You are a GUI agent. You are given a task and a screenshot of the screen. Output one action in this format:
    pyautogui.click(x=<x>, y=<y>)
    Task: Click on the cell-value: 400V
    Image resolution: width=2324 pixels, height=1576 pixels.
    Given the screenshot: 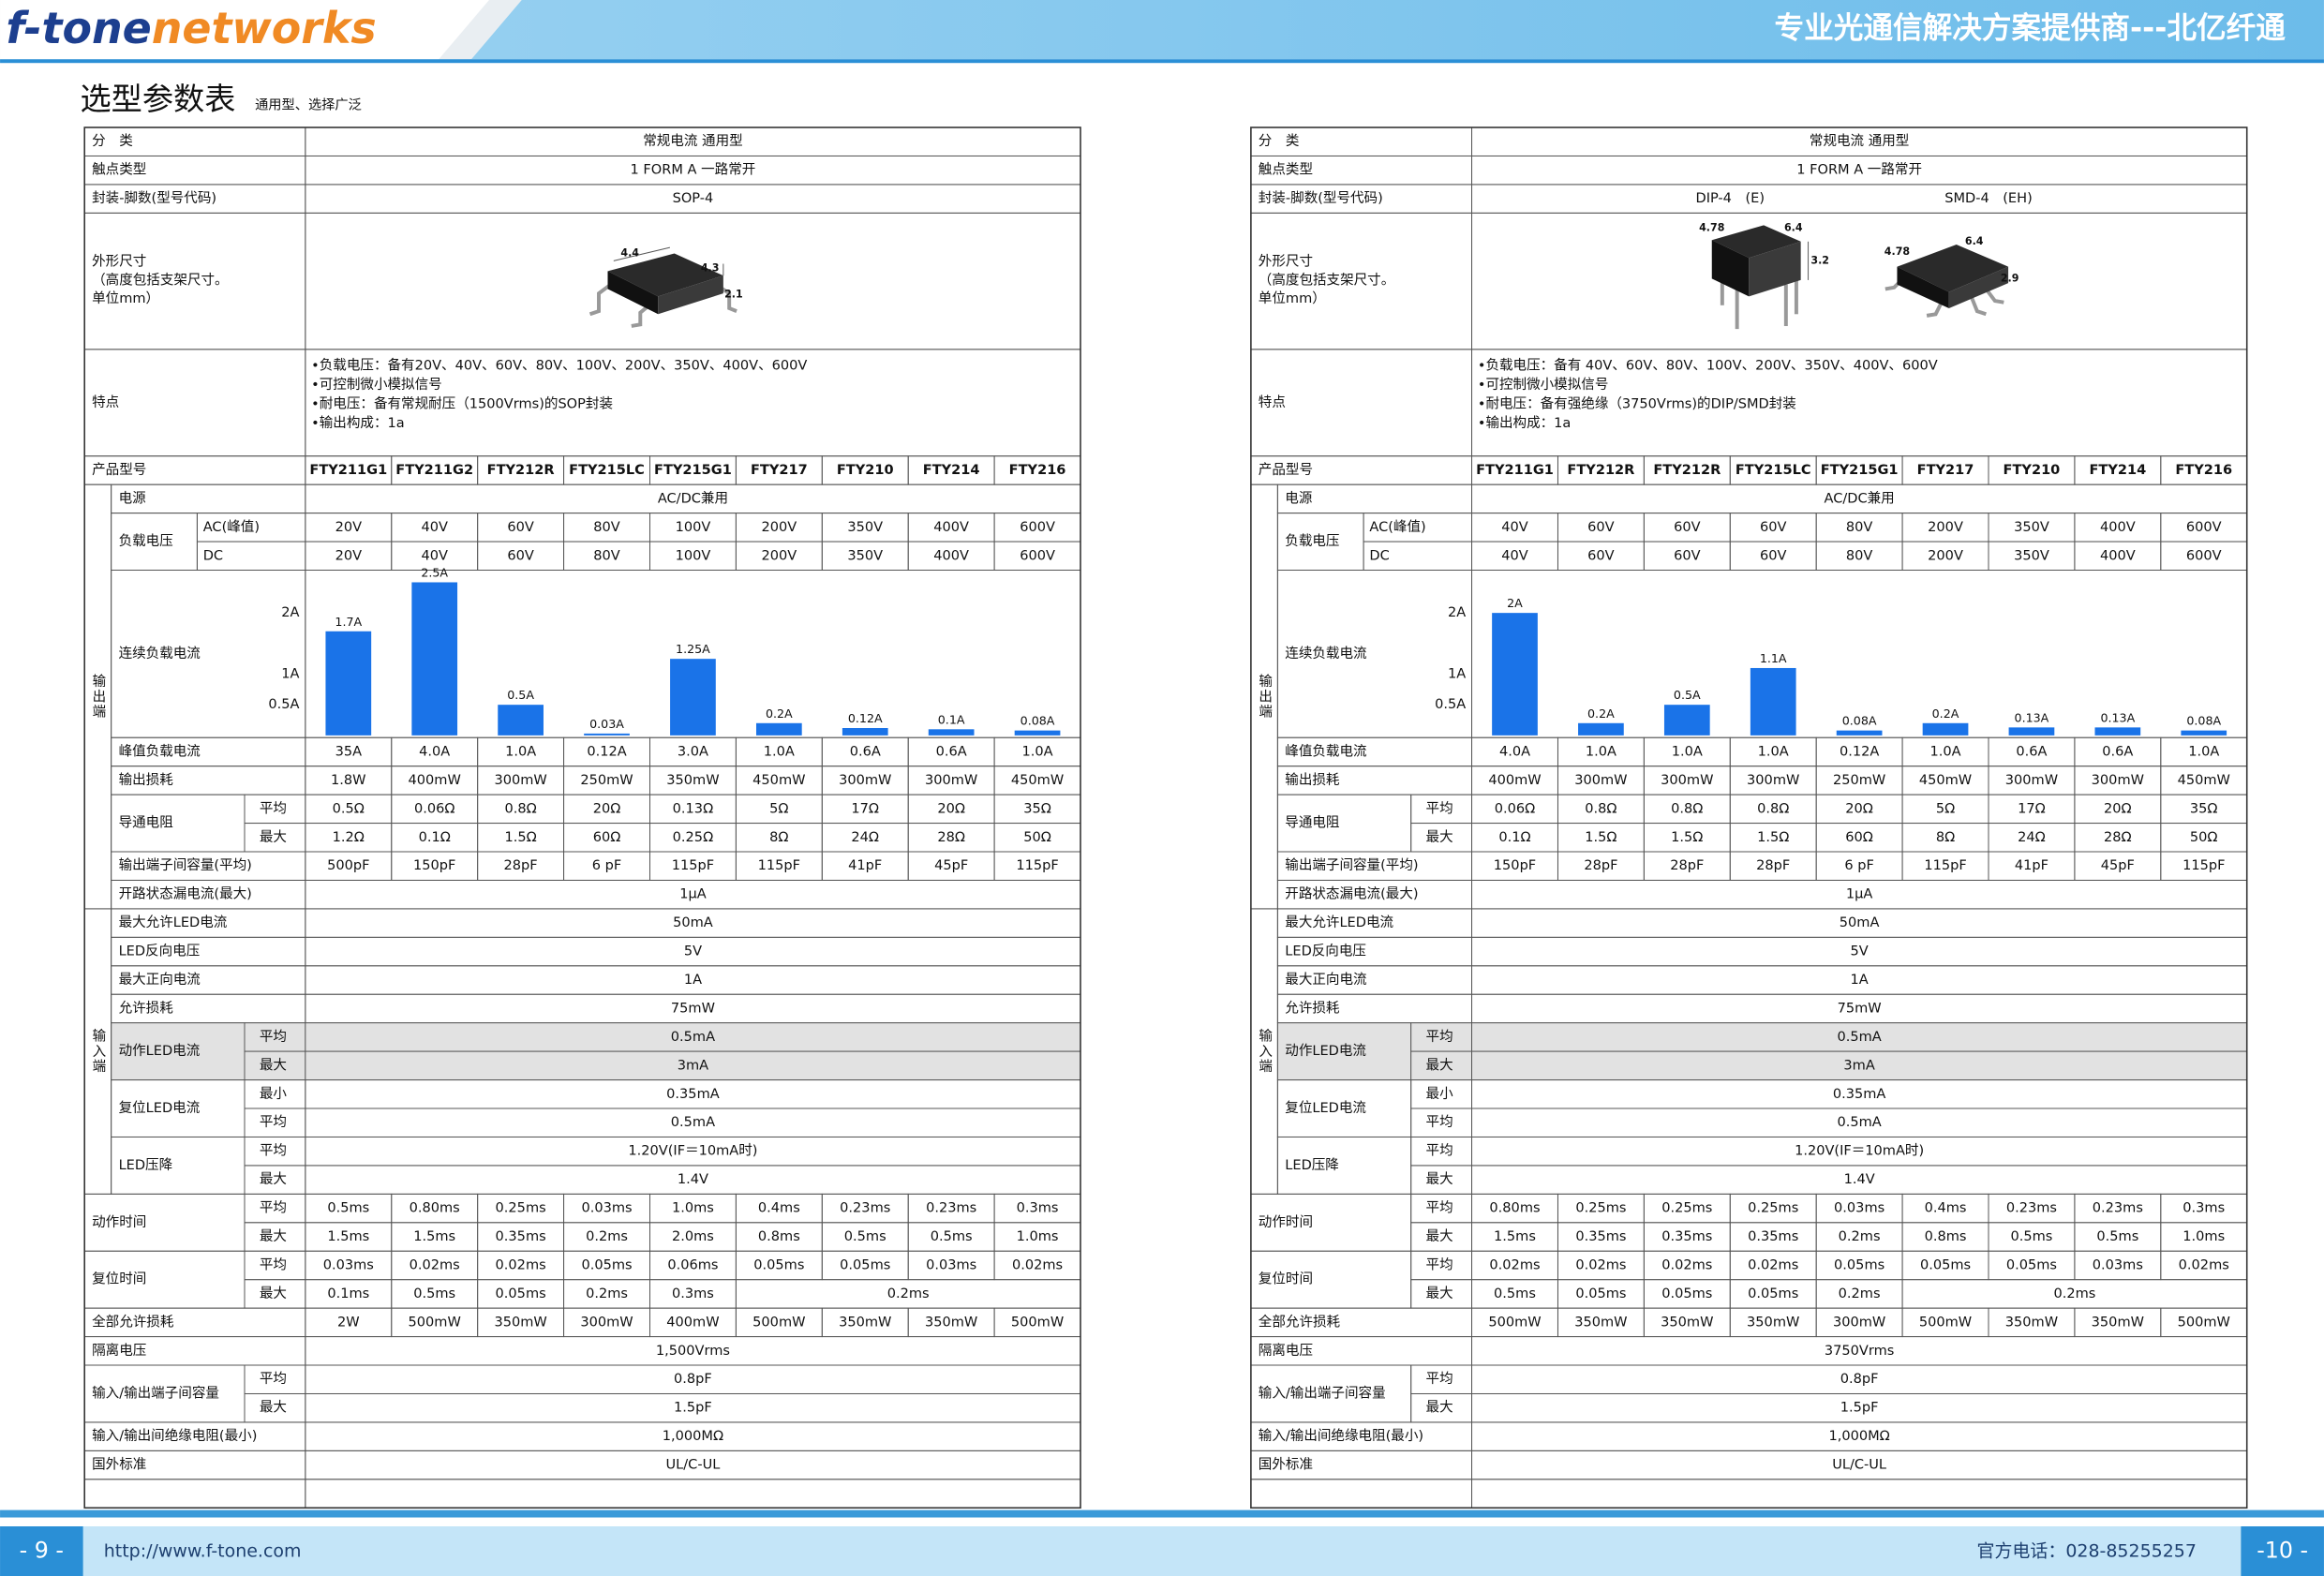 What is the action you would take?
    pyautogui.click(x=2118, y=555)
    